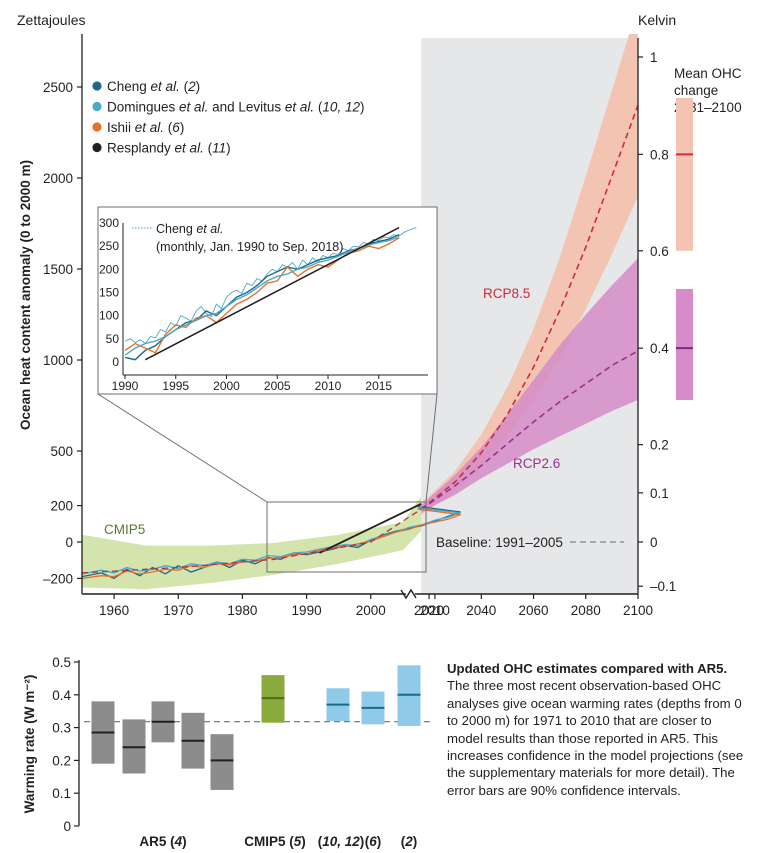 This screenshot has height=853, width=760. Describe the element at coordinates (429, 610) in the screenshot. I see `x-tick-label: 2020` at that location.